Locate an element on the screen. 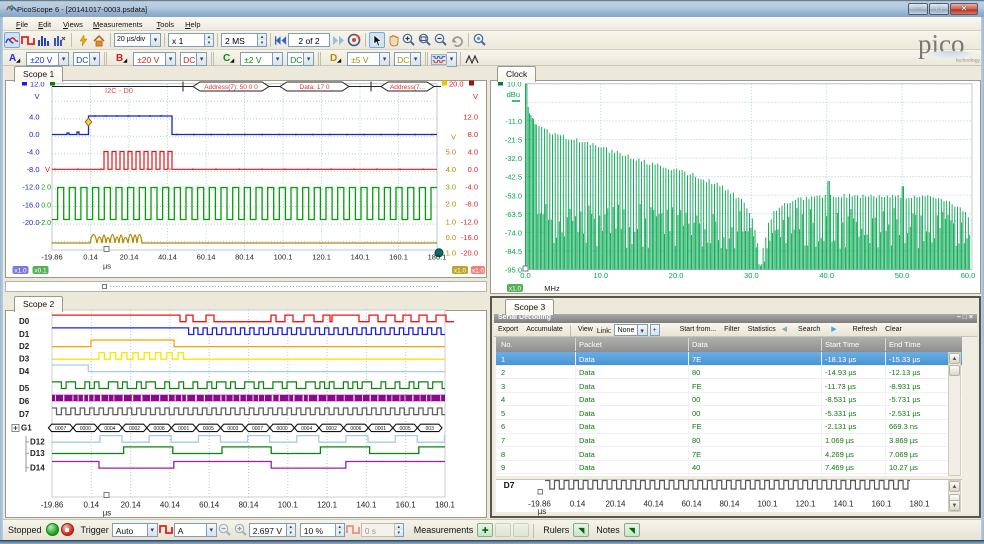 This screenshot has height=544, width=984. svg-text: 60.0 is located at coordinates (968, 275).